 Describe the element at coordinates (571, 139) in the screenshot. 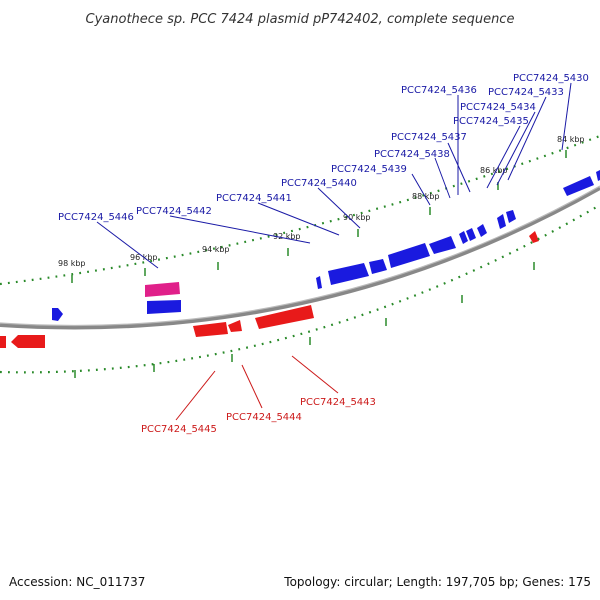

I see `tick-label: 84 kbp` at that location.